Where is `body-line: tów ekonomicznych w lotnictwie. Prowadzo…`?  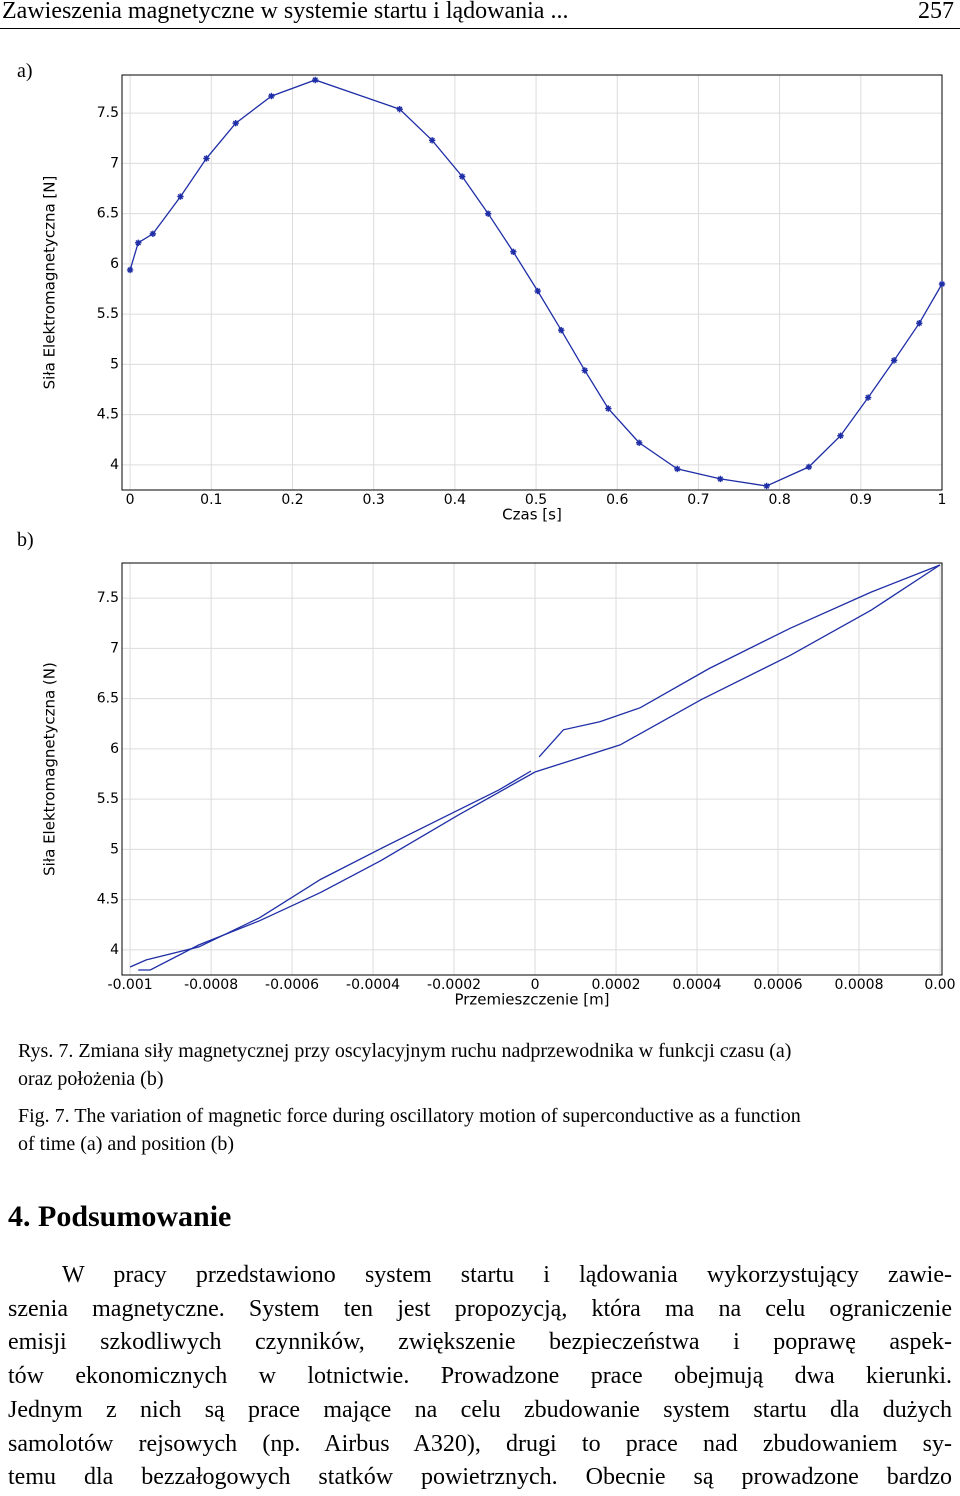 body-line: tów ekonomicznych w lotnictwie. Prowadzo… is located at coordinates (480, 1376).